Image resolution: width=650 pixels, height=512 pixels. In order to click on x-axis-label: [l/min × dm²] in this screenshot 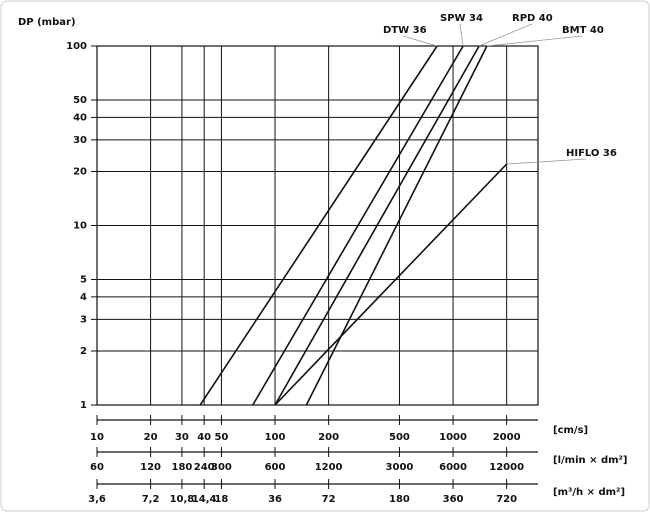, I will do `click(590, 460)`.